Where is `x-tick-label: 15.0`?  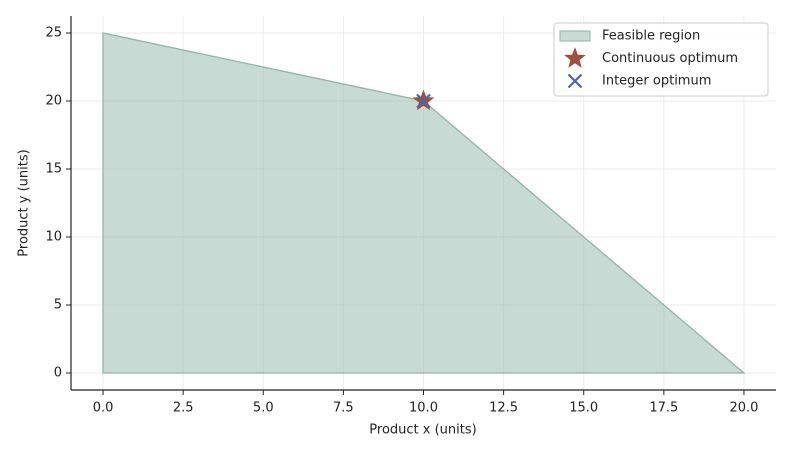
x-tick-label: 15.0 is located at coordinates (583, 408).